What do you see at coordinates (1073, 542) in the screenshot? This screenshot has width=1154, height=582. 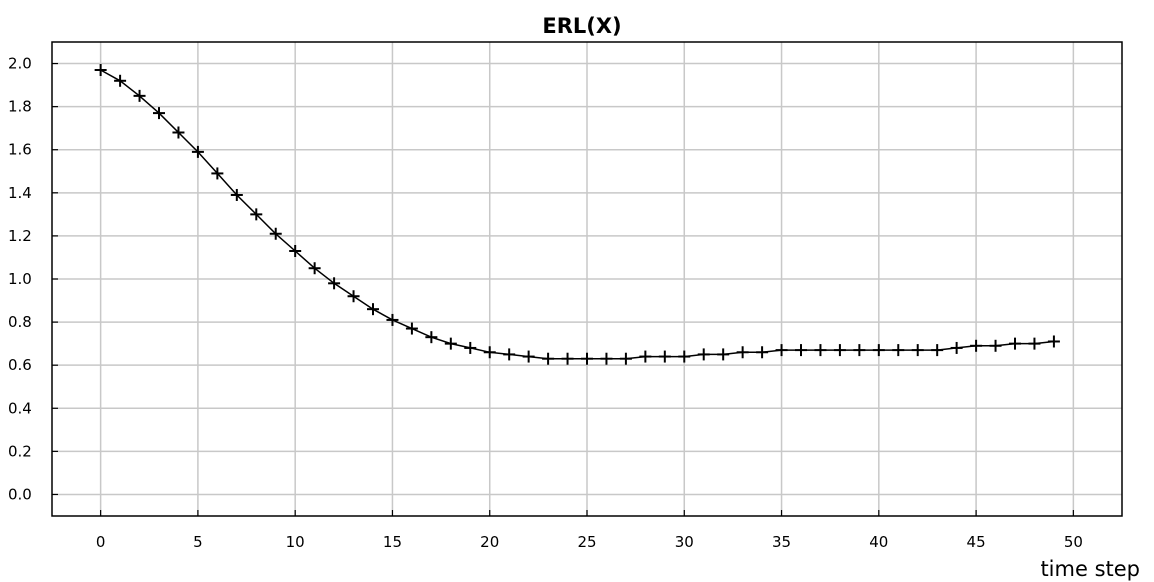 I see `x-tick-label: 50` at bounding box center [1073, 542].